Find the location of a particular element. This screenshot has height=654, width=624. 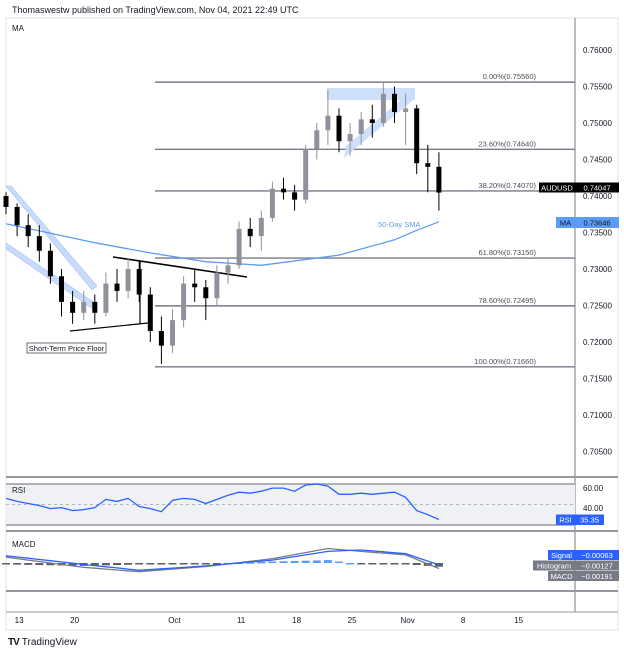

last-price-tag is located at coordinates (597, 187).